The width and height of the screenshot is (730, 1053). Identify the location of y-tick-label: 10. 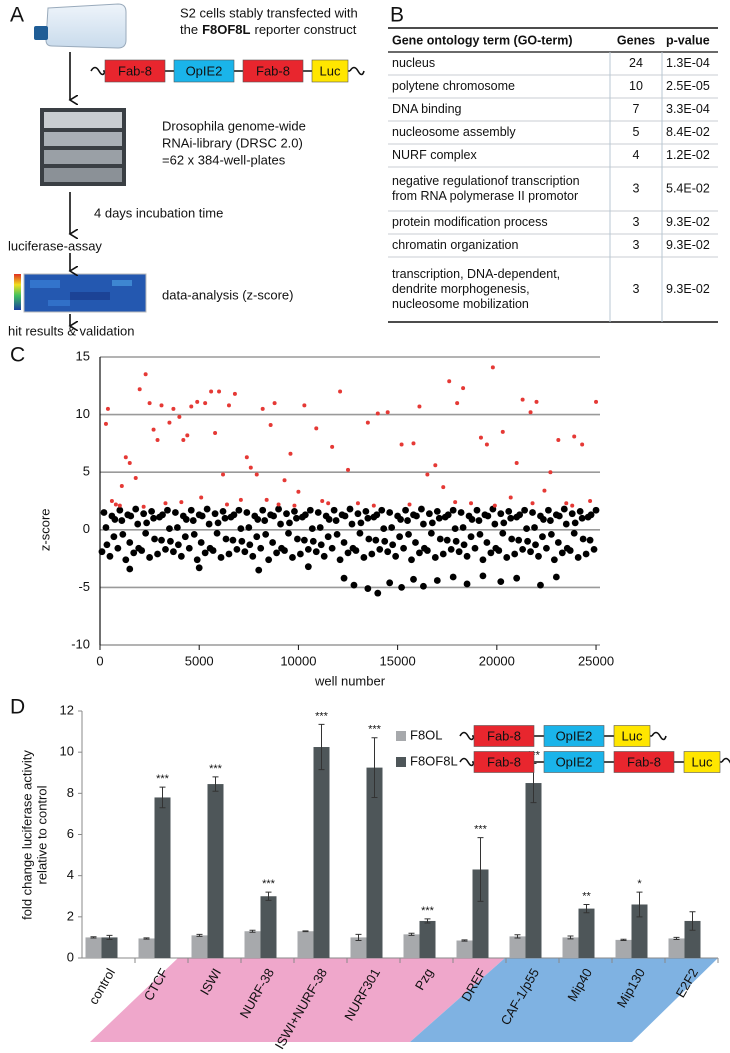
(83, 413).